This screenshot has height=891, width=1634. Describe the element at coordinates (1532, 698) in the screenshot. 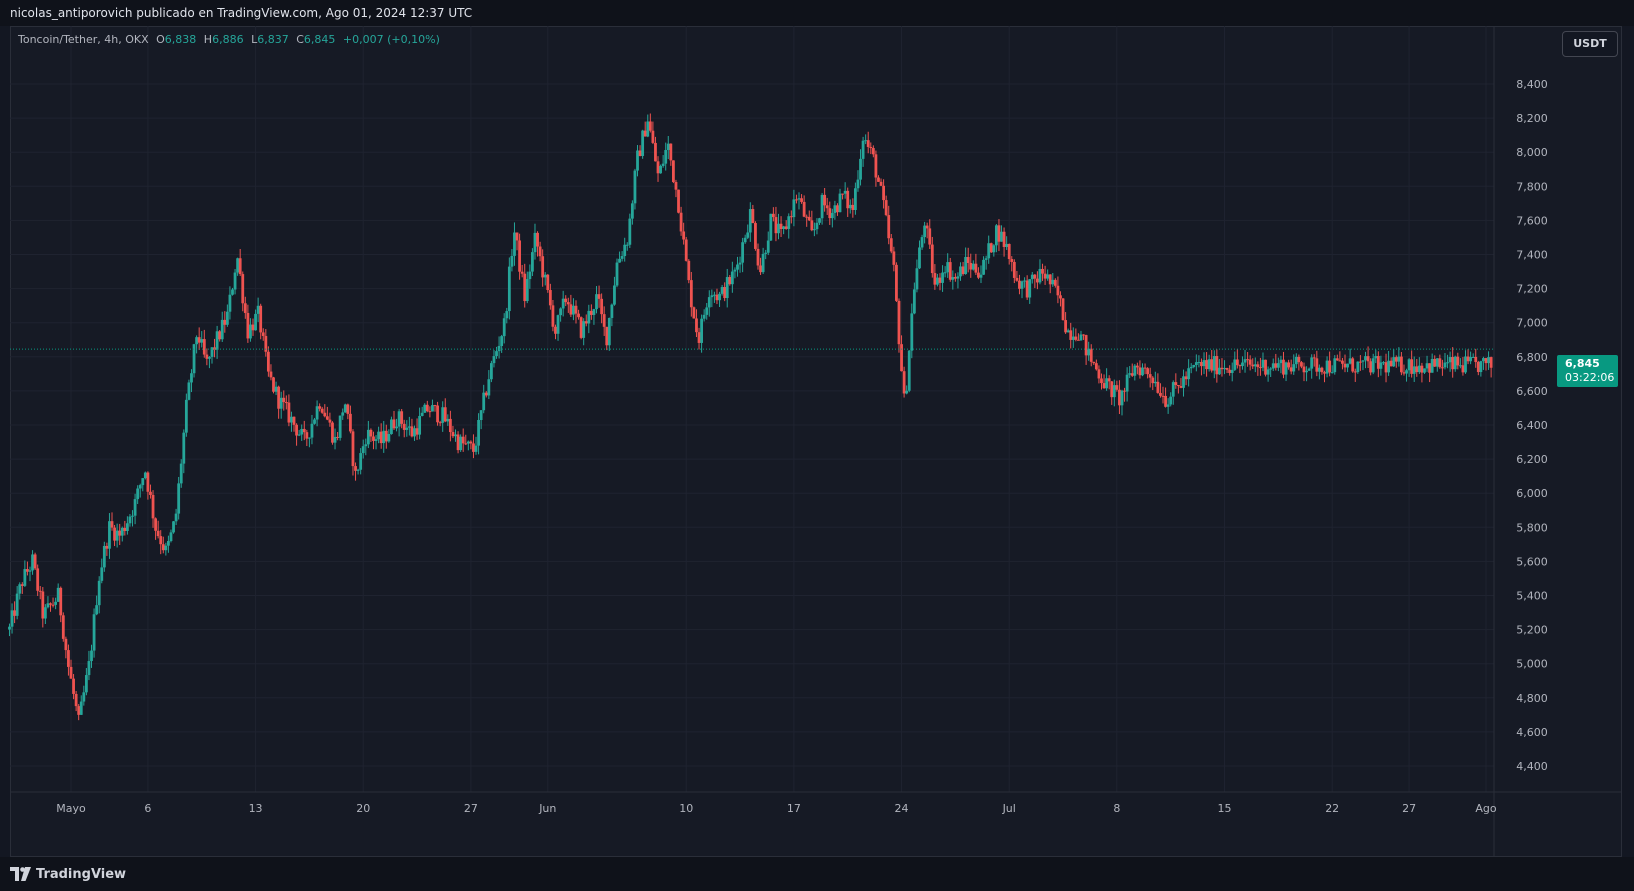

I see `y-tick-label: 4,800` at that location.